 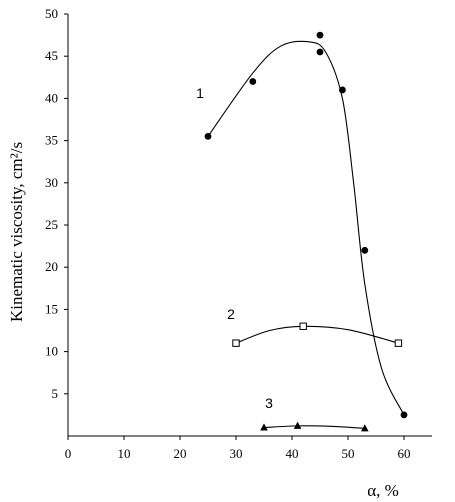 I want to click on series-label-3: 3, so click(x=269, y=403).